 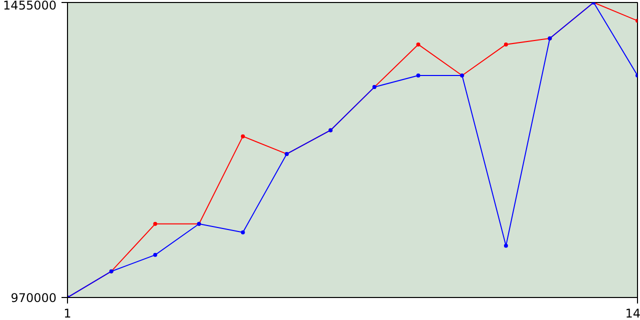 What do you see at coordinates (33, 298) in the screenshot?
I see `y-tick-label: 970000` at bounding box center [33, 298].